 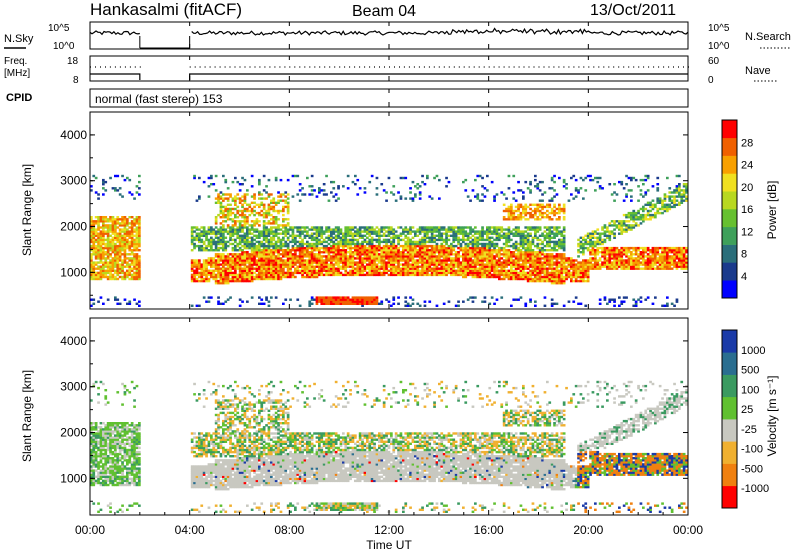 I want to click on nave-tick-bottom: 0, so click(x=711, y=80).